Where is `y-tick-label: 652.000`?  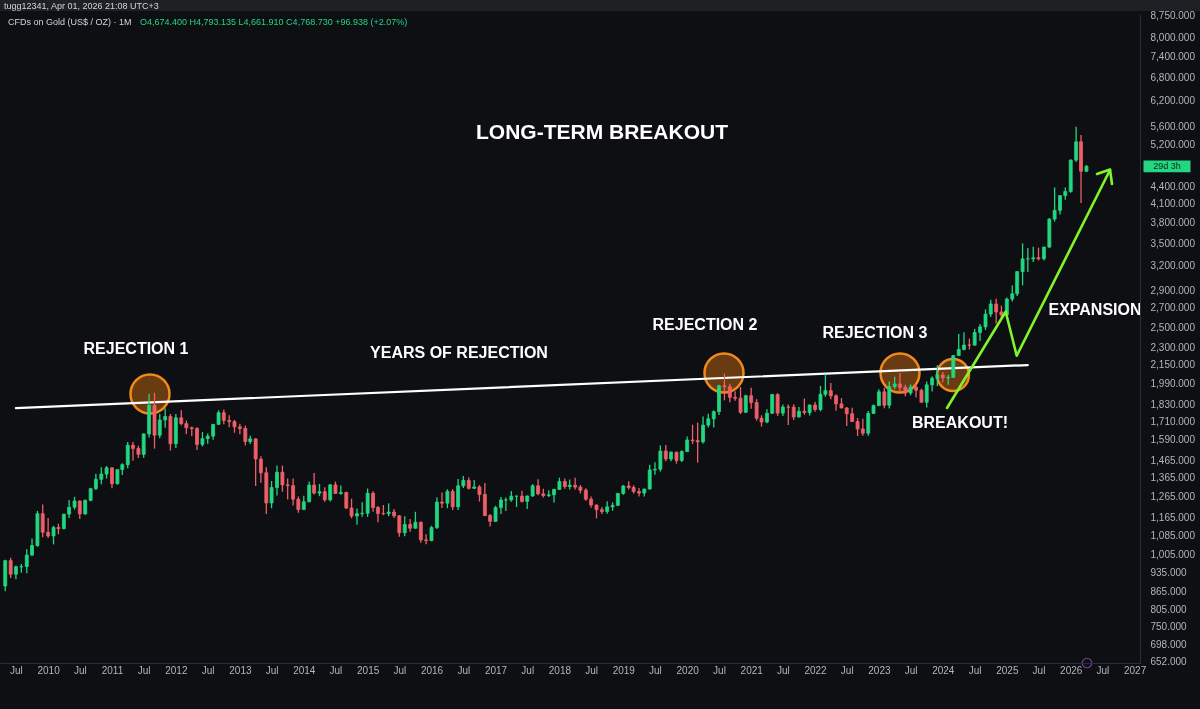 y-tick-label: 652.000 is located at coordinates (1169, 662).